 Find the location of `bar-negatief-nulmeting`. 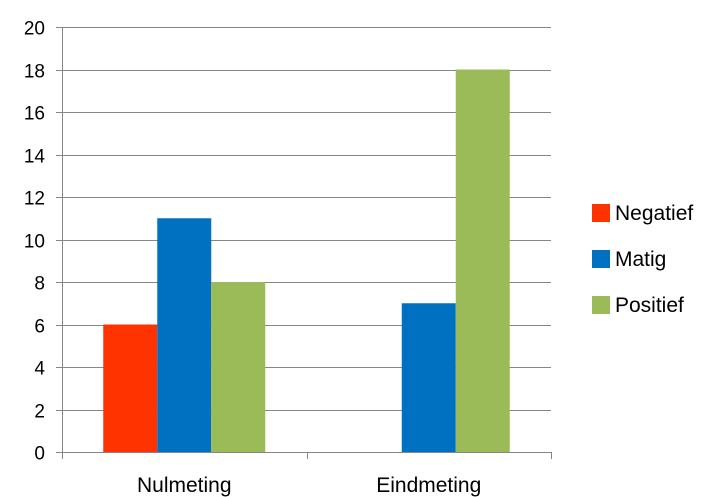

bar-negatief-nulmeting is located at coordinates (130, 388).